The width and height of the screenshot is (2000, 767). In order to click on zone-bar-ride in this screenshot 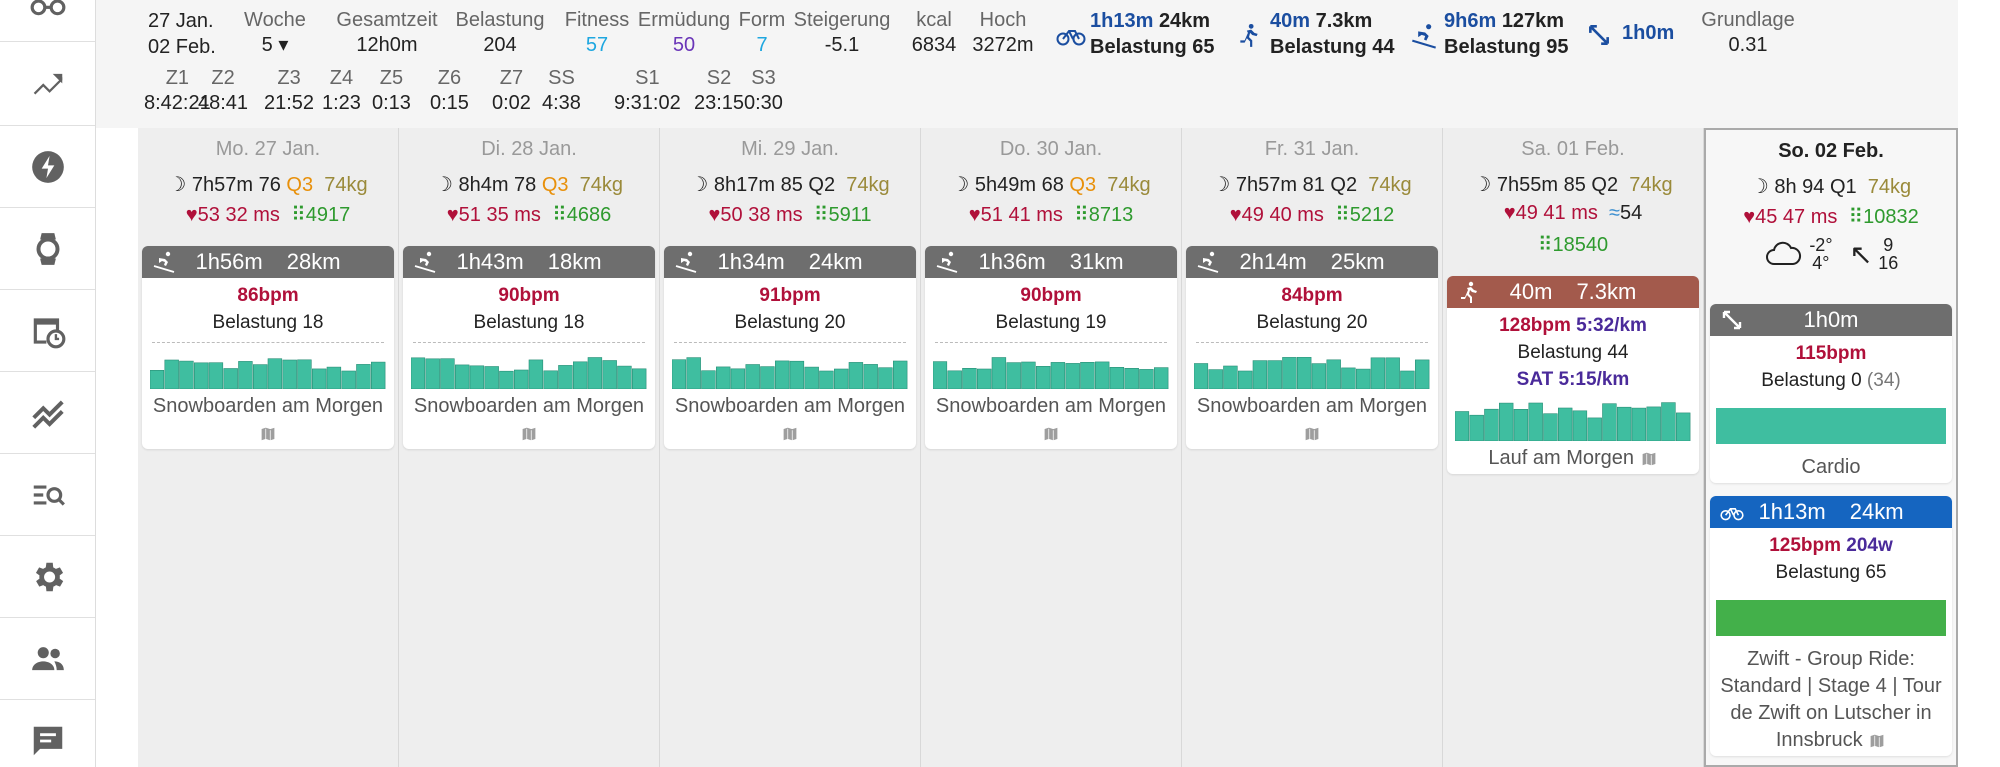, I will do `click(1831, 618)`.